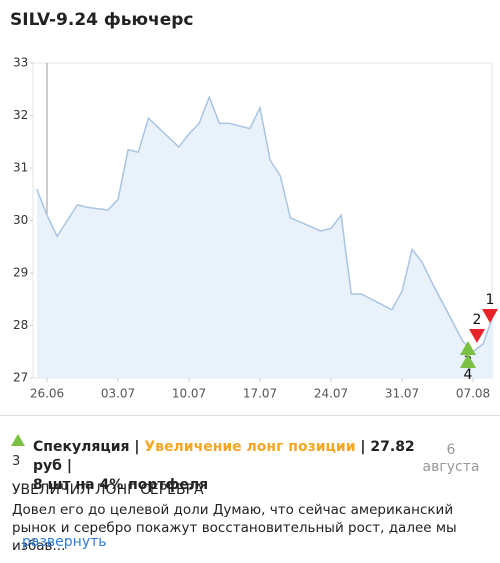 Image resolution: width=500 pixels, height=563 pixels. I want to click on y-tick-label: 31, so click(20, 168).